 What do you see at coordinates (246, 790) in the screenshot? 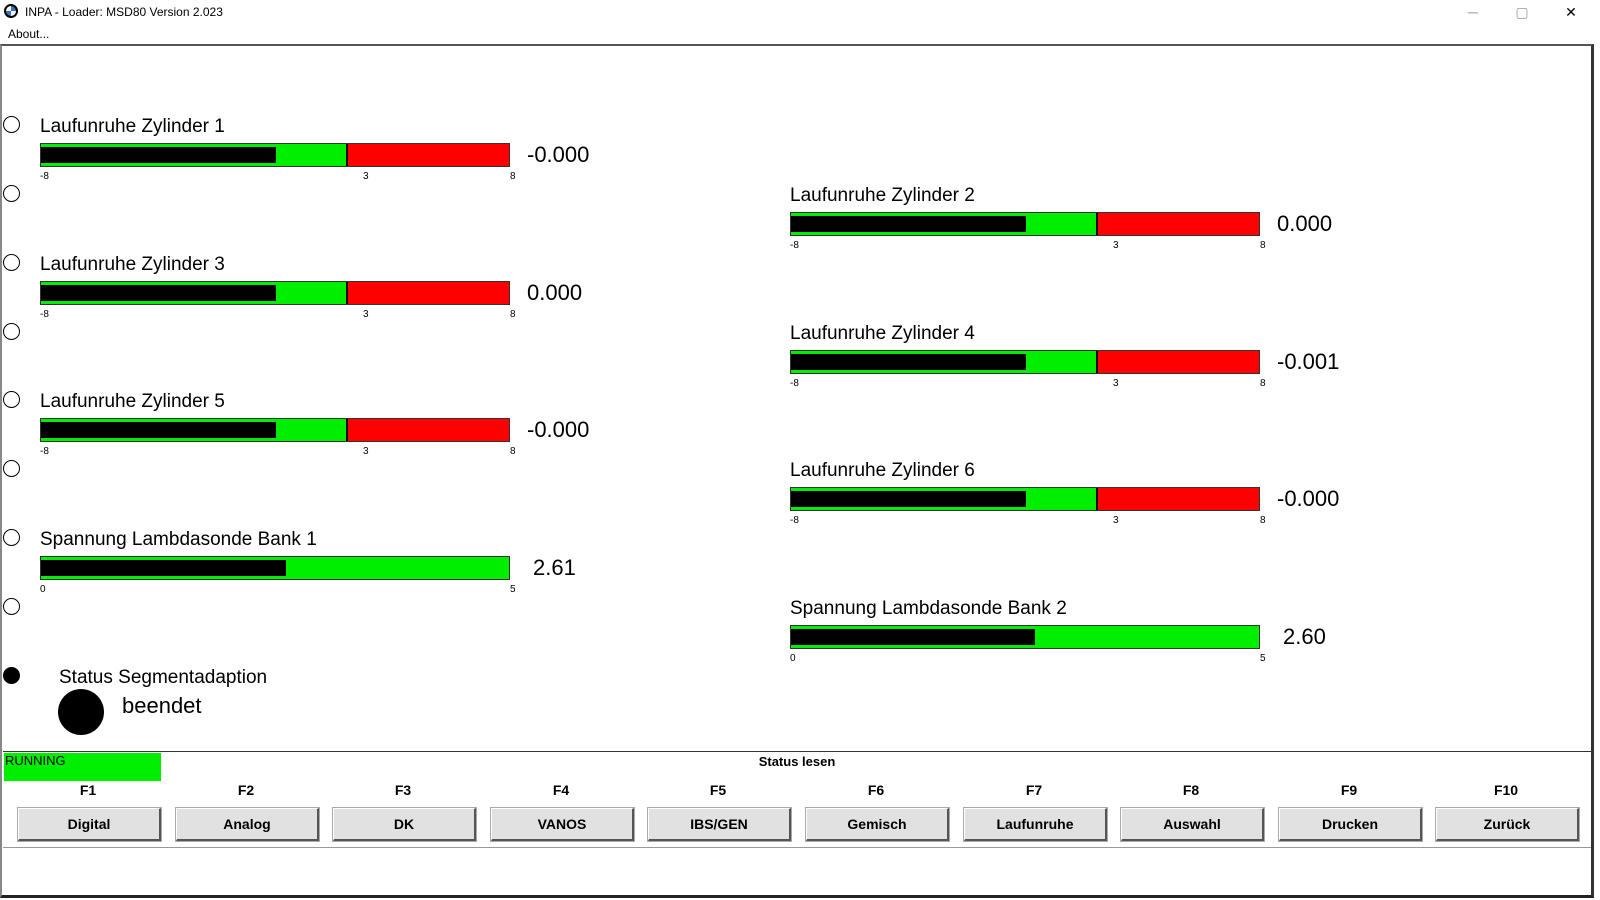
I see `function-key-label: F2` at bounding box center [246, 790].